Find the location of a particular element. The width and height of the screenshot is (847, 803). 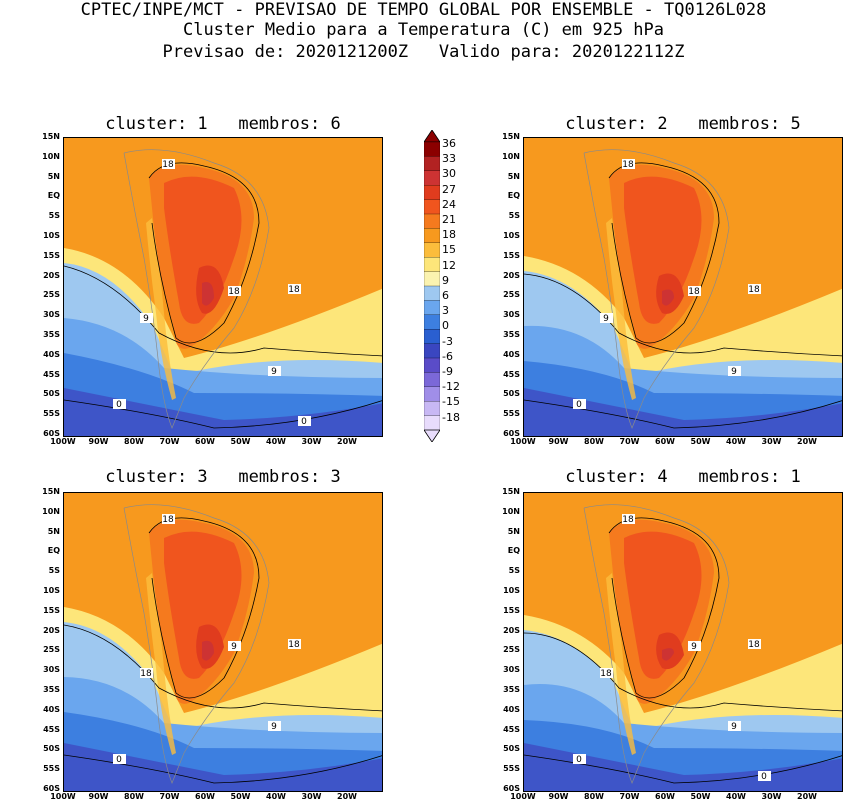

colorbar-level-label: 30 is located at coordinates (449, 174).